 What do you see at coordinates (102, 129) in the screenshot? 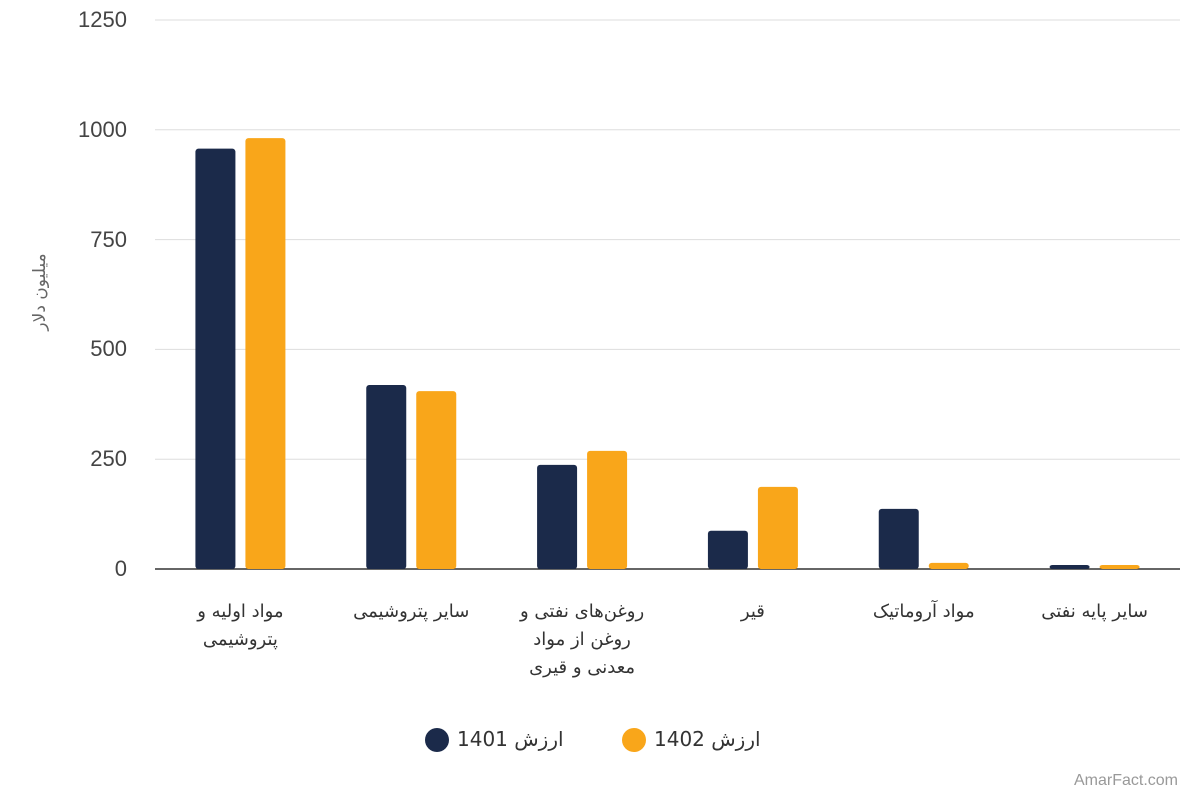
I see `y-tick-label: 1000` at bounding box center [102, 129].